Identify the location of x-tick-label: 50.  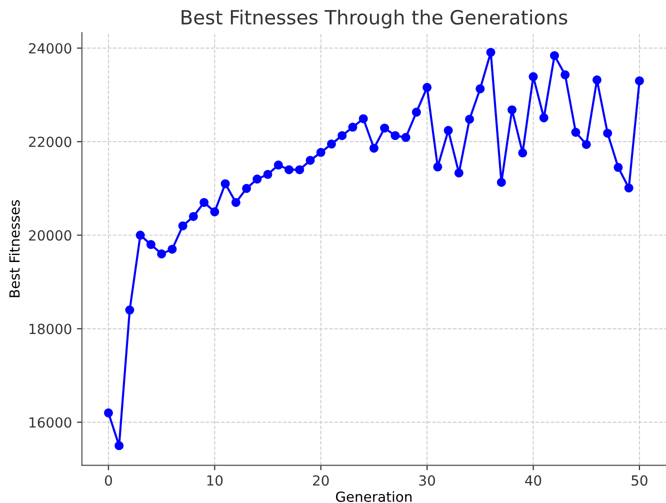
(640, 480).